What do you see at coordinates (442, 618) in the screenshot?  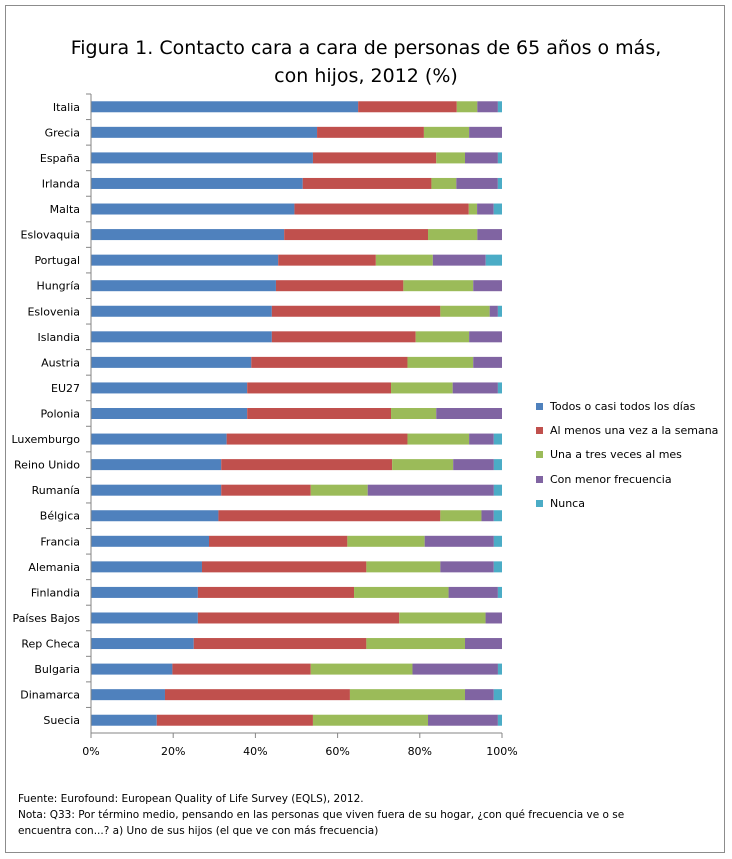 I see `bar-paises-bajos-una-a-tres-veces-al-mes` at bounding box center [442, 618].